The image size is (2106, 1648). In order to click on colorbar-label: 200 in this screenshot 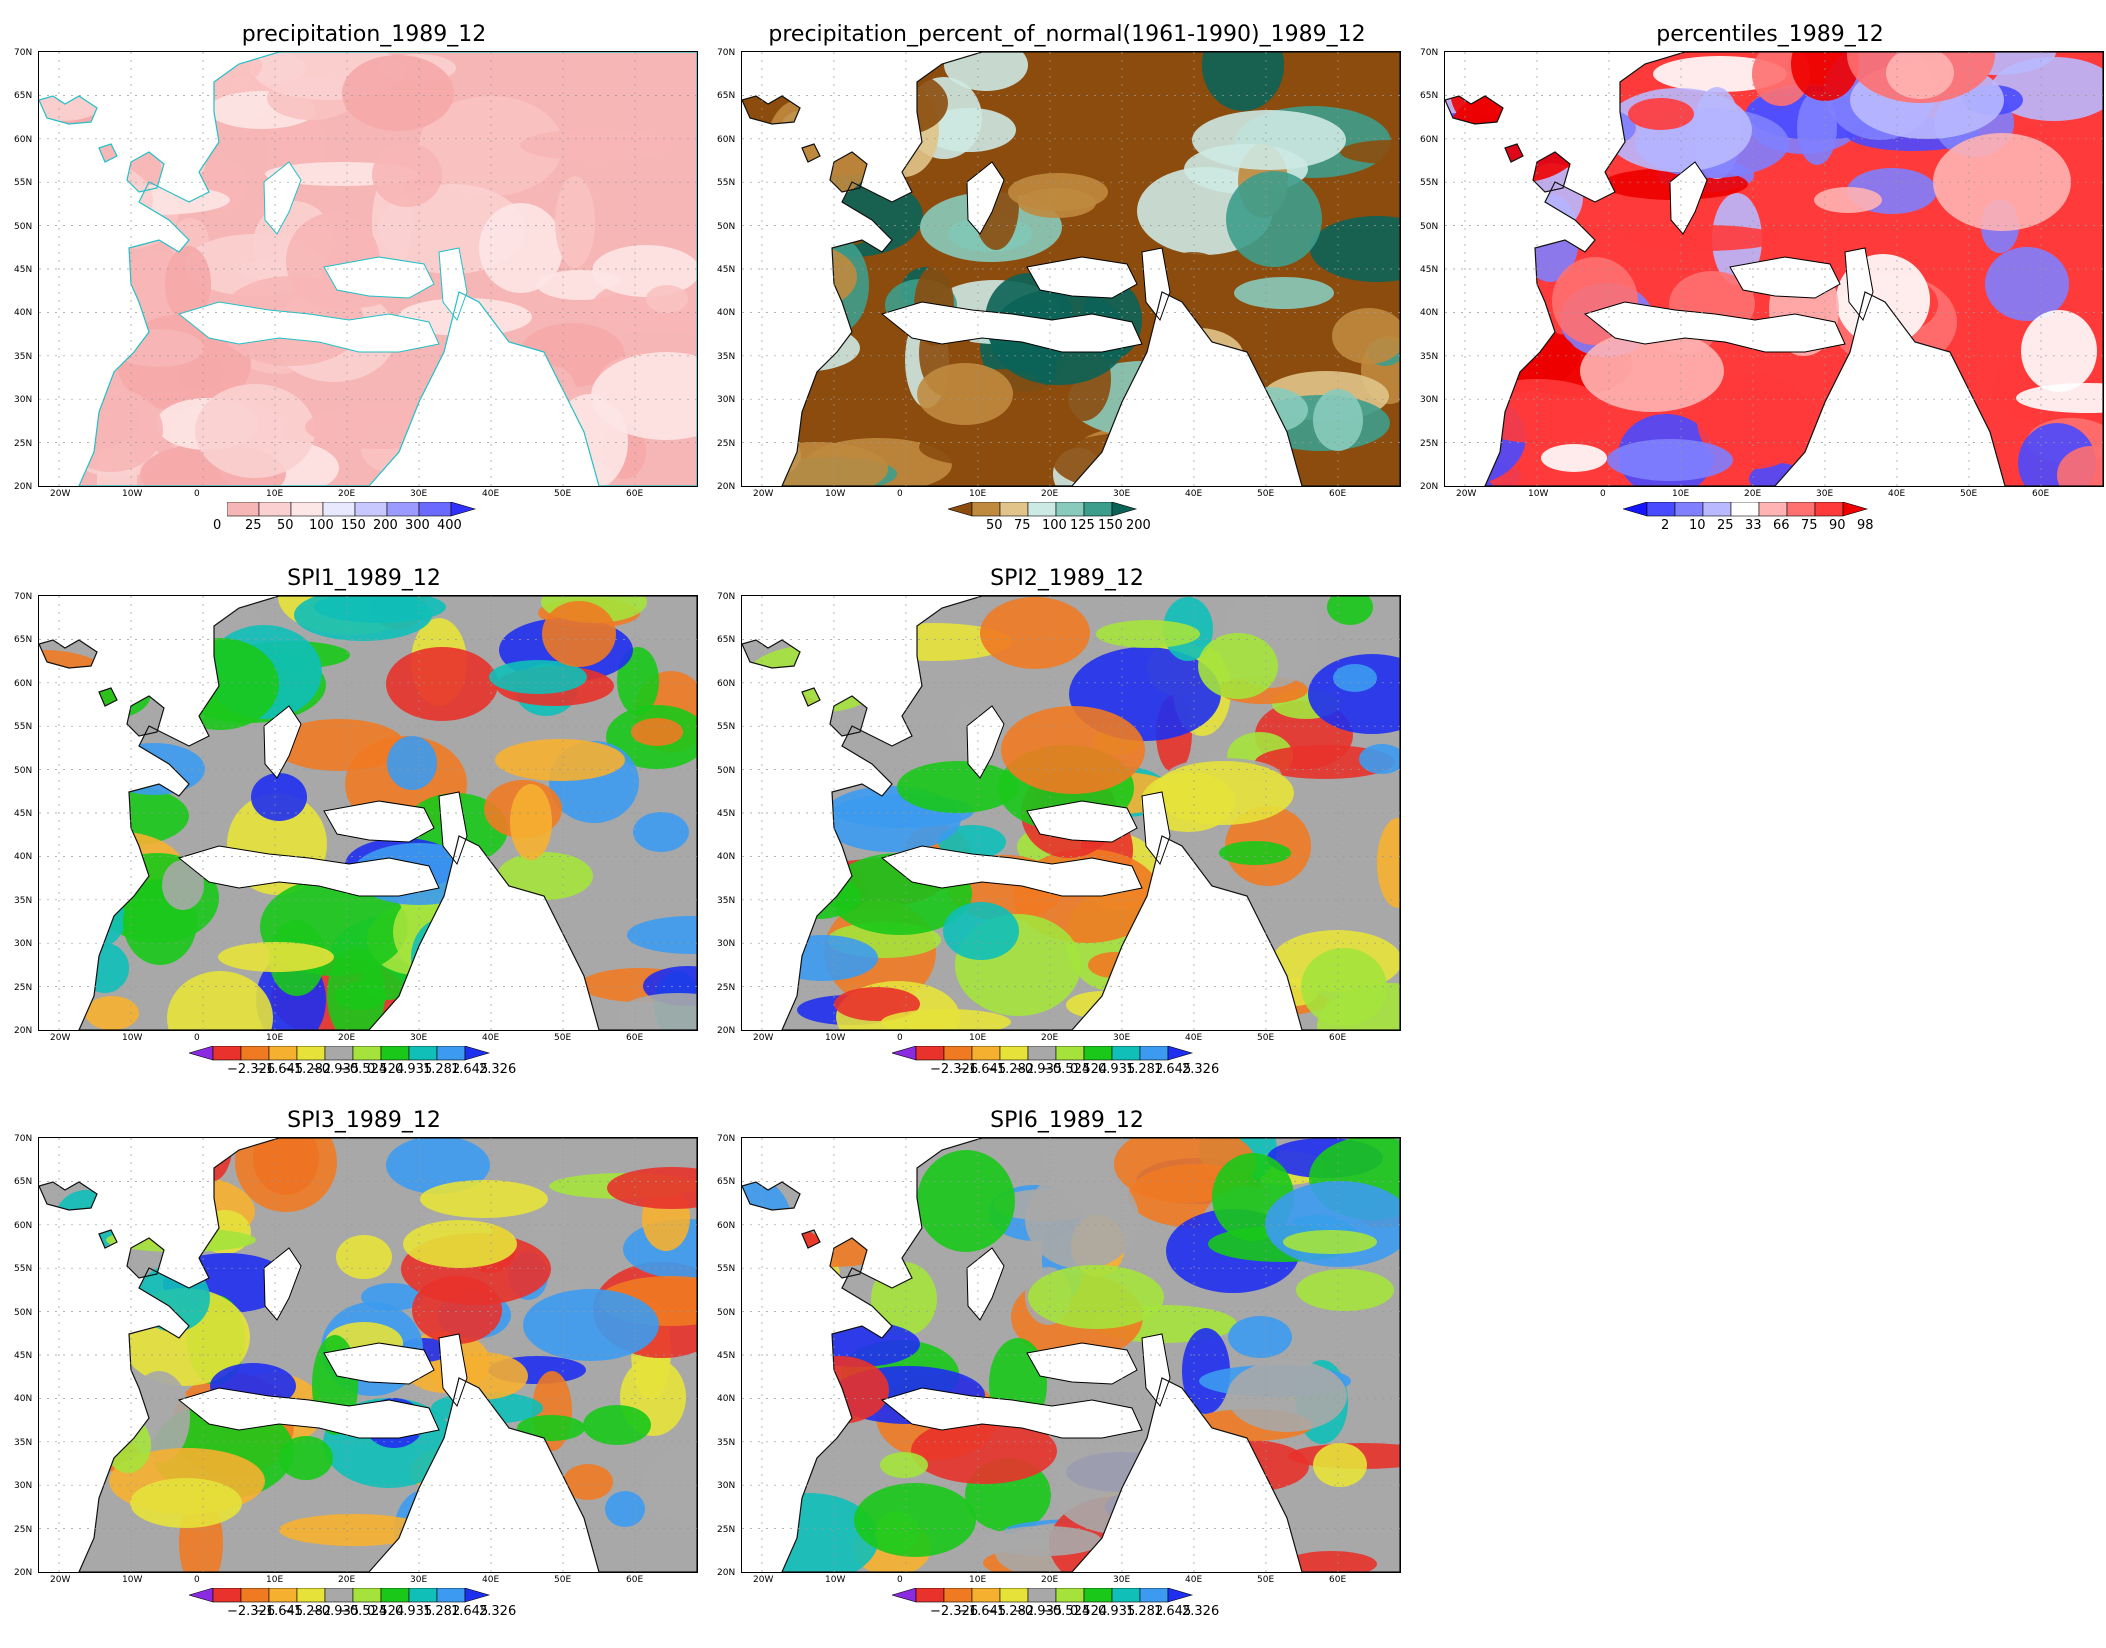, I will do `click(1138, 525)`.